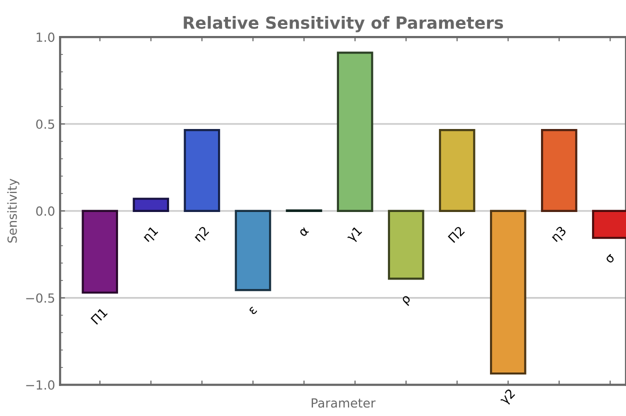 The image size is (626, 416). What do you see at coordinates (407, 300) in the screenshot?
I see `x-tick-label: ρ` at bounding box center [407, 300].